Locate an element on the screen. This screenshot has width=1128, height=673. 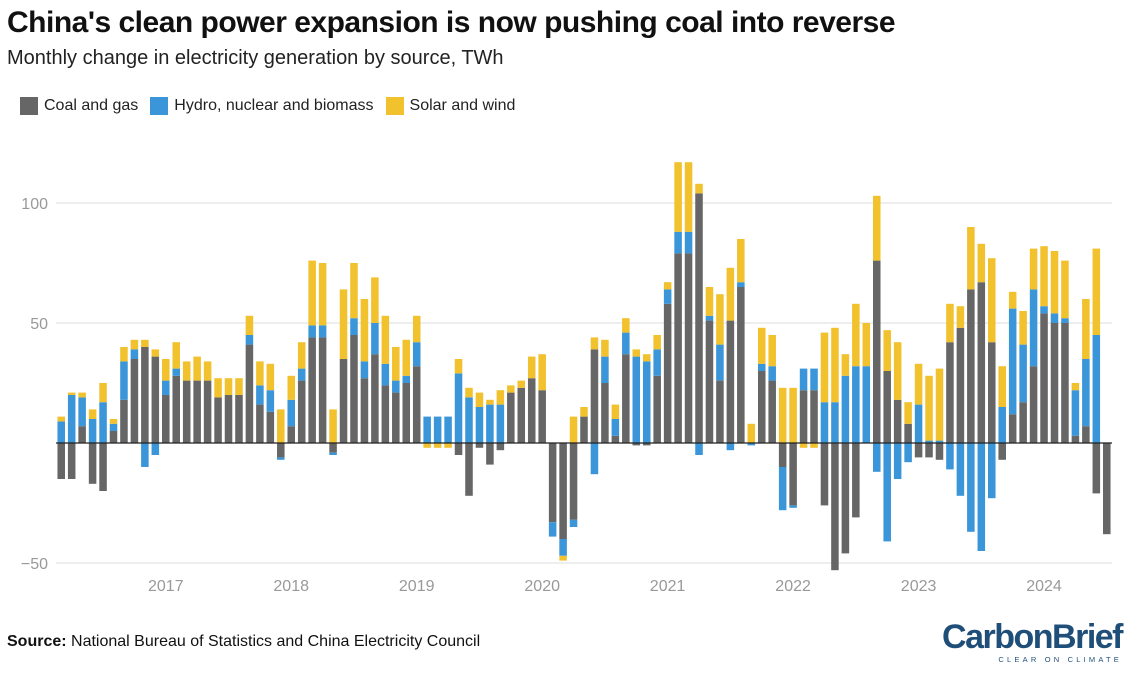
legend-swatch-hydro is located at coordinates (159, 106).